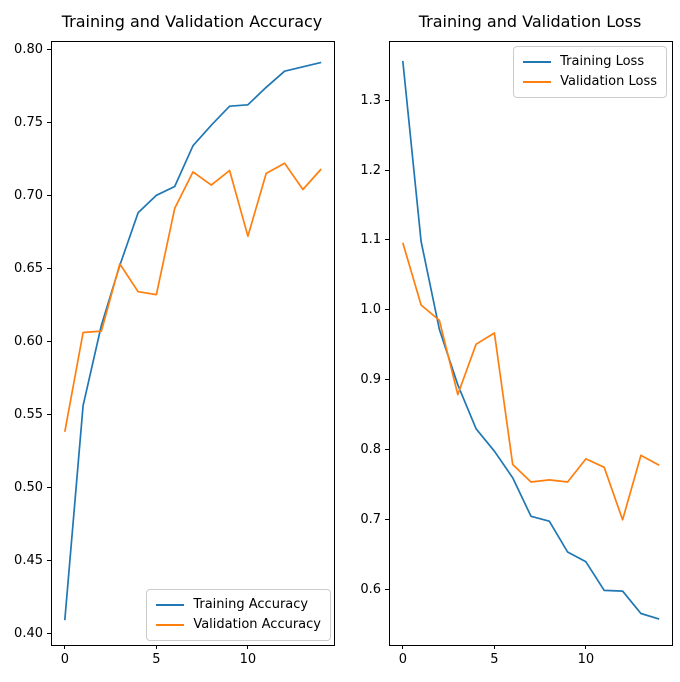 The width and height of the screenshot is (680, 682). What do you see at coordinates (28, 414) in the screenshot?
I see `y-axis-tick-label: 0.55` at bounding box center [28, 414].